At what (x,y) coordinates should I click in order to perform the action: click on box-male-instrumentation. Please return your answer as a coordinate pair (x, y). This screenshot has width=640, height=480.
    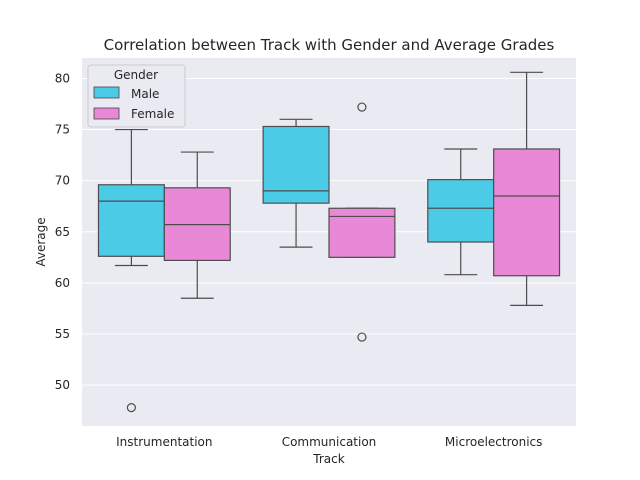
    Looking at the image, I should click on (131, 270).